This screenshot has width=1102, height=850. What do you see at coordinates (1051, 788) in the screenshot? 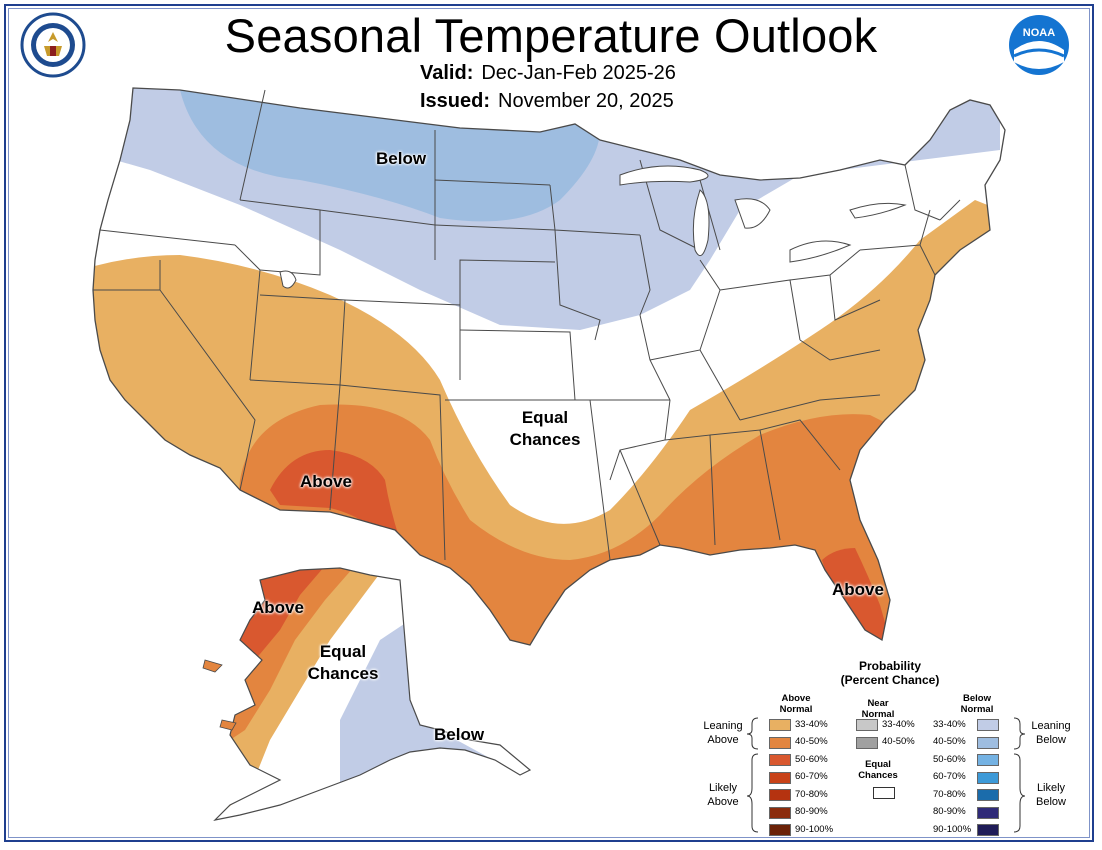
I see `likely-below-1: Likely` at bounding box center [1051, 788].